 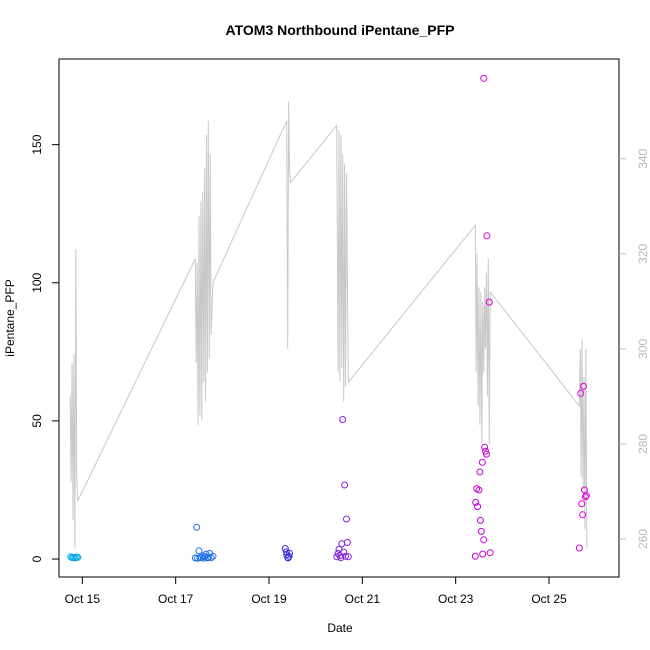 What do you see at coordinates (643, 158) in the screenshot?
I see `y2-tick-label: 340` at bounding box center [643, 158].